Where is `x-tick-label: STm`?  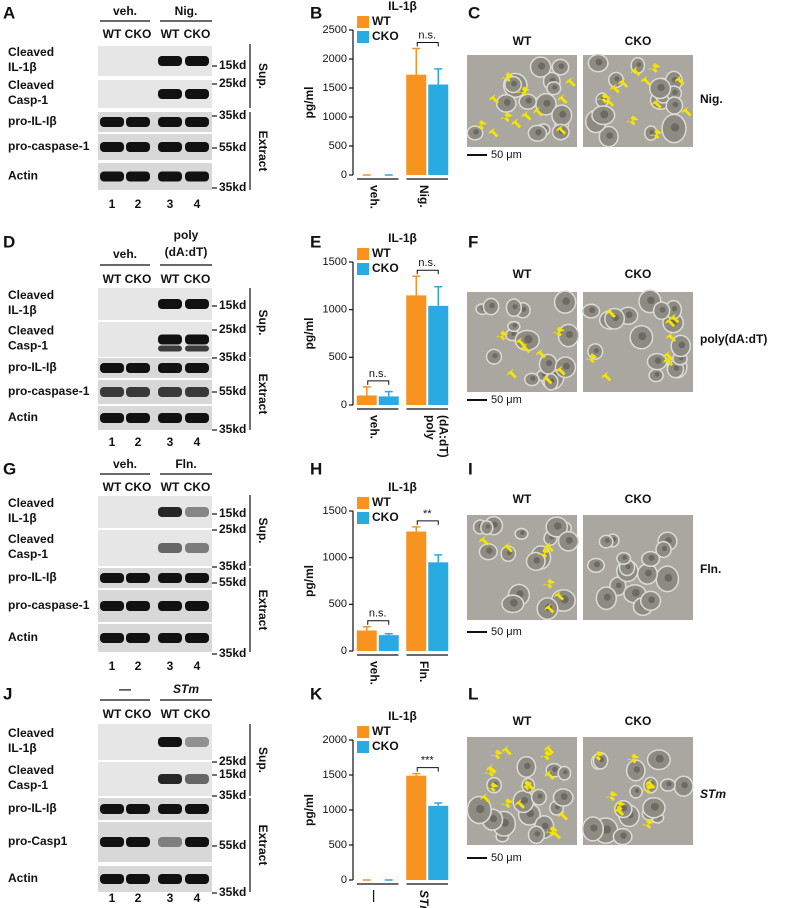 x-tick-label: STm is located at coordinates (424, 899).